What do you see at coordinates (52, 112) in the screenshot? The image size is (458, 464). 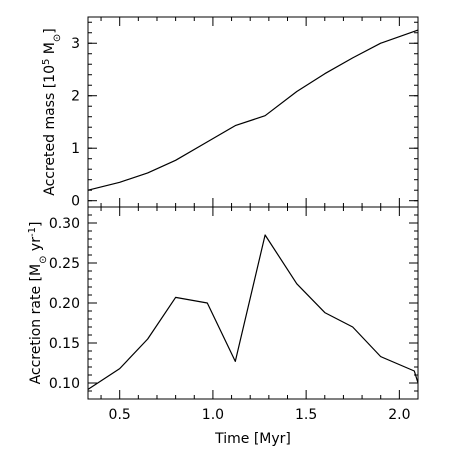 I see `accreted-mass-axis-label: Accreted mass [105 M⊙]` at bounding box center [52, 112].